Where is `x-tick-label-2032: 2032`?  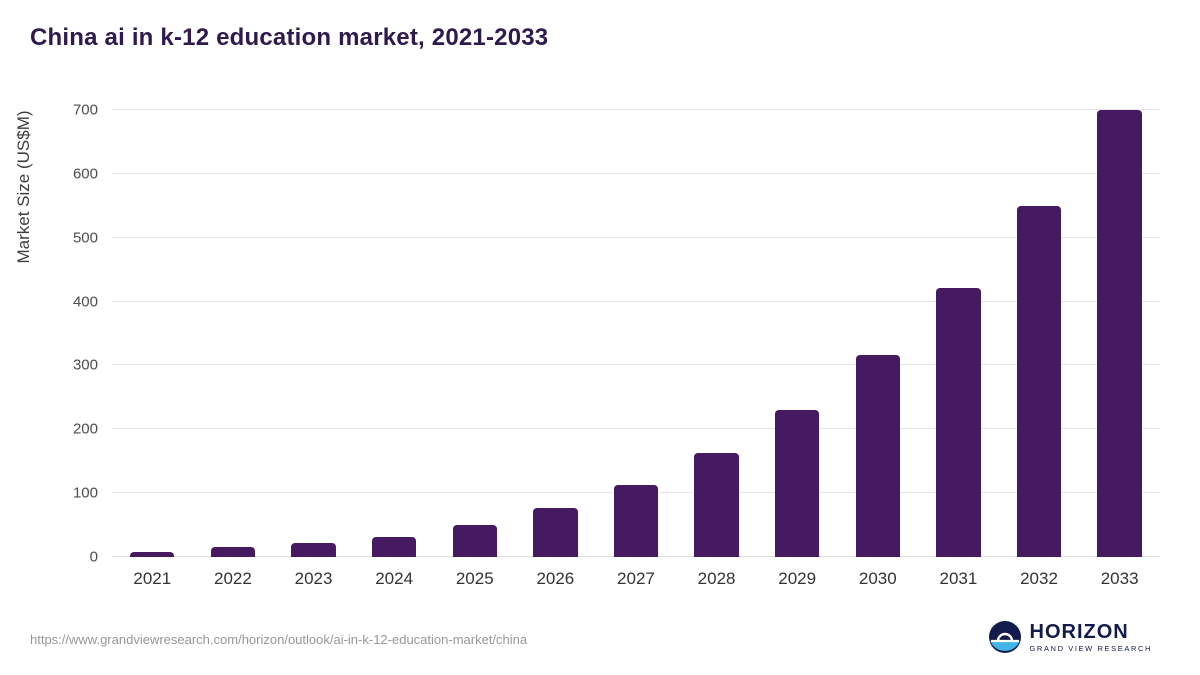 x-tick-label-2032: 2032 is located at coordinates (1039, 578).